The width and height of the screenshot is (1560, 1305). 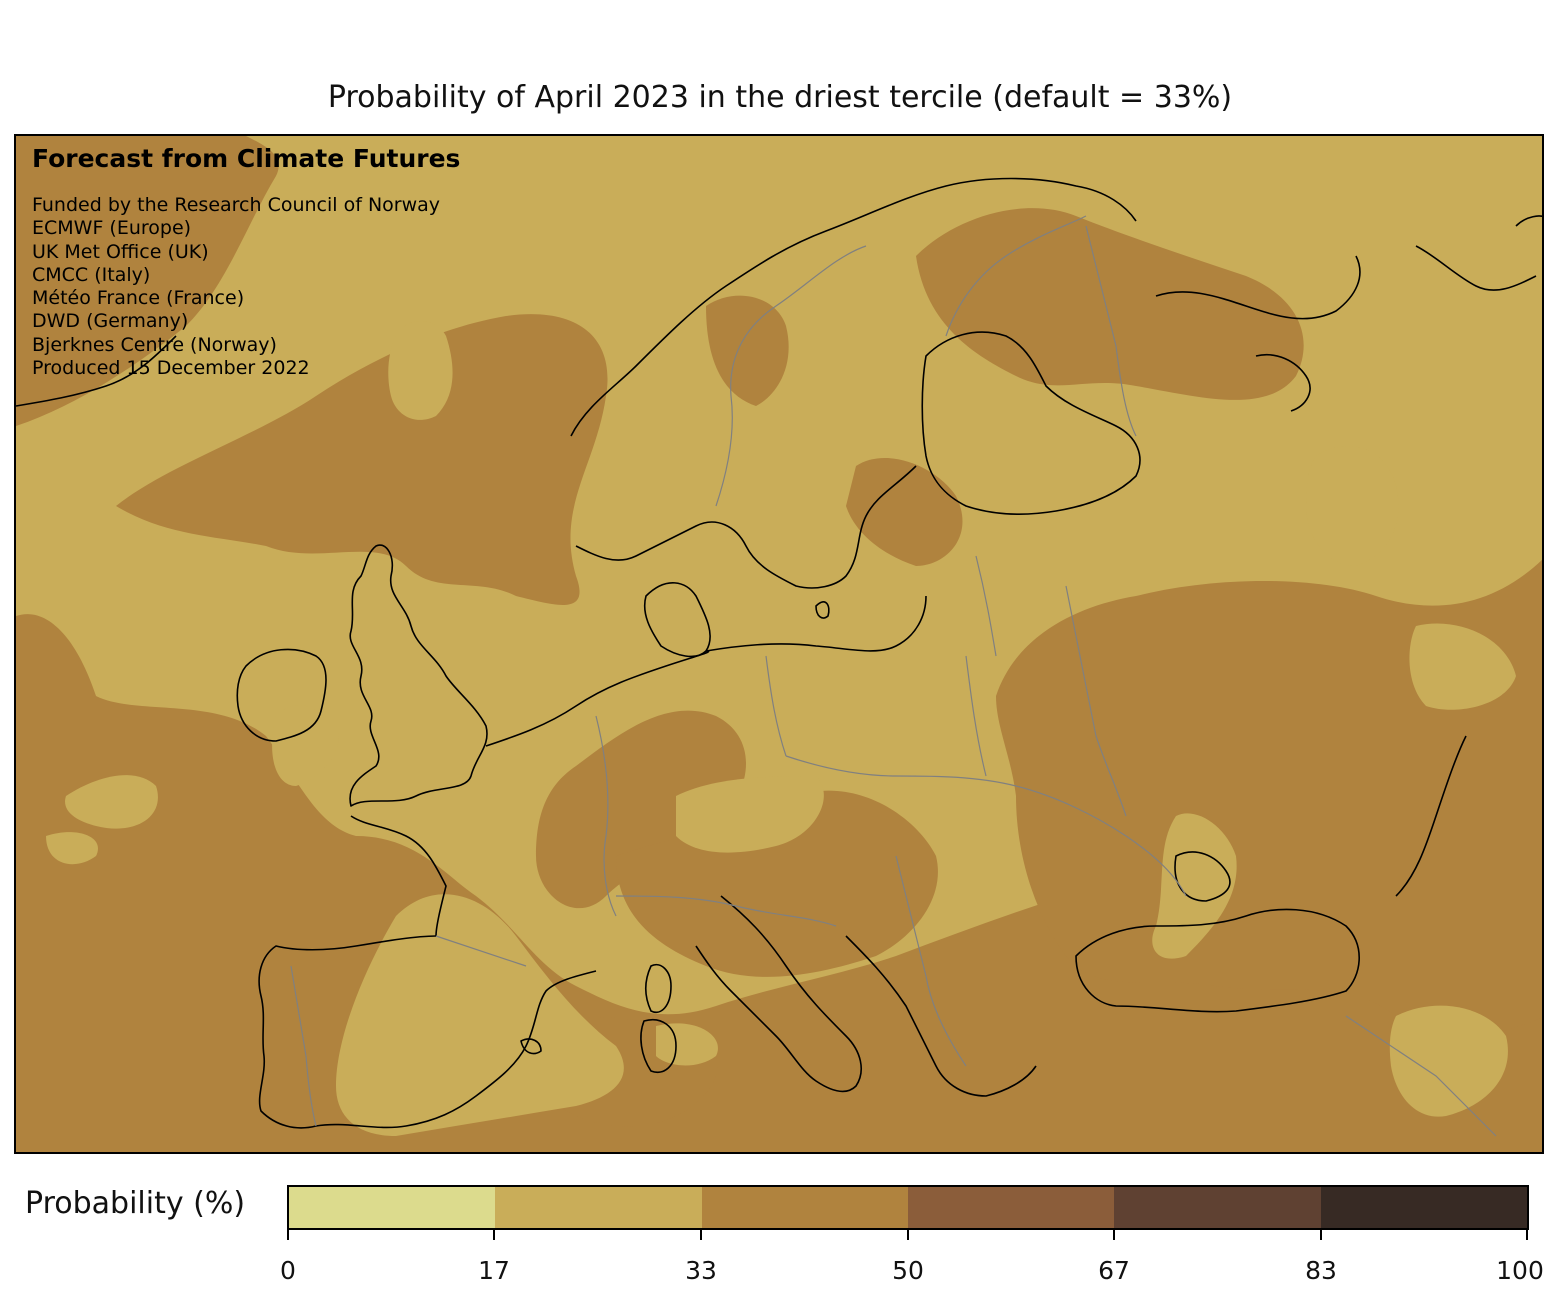 I want to click on portugal-spain-border, so click(x=303, y=1046).